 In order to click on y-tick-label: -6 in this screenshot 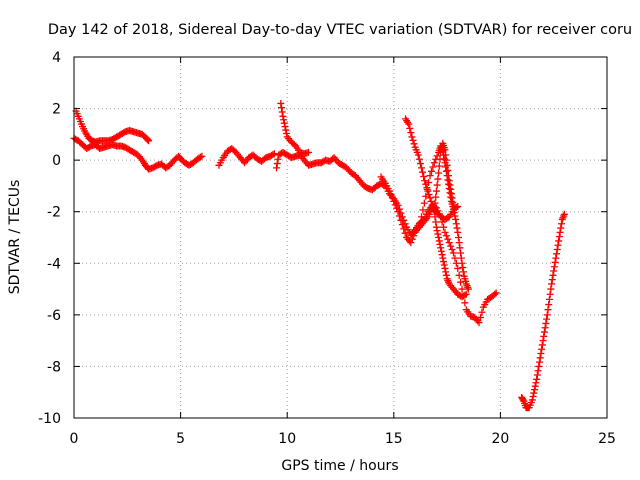, I will do `click(54, 316)`.